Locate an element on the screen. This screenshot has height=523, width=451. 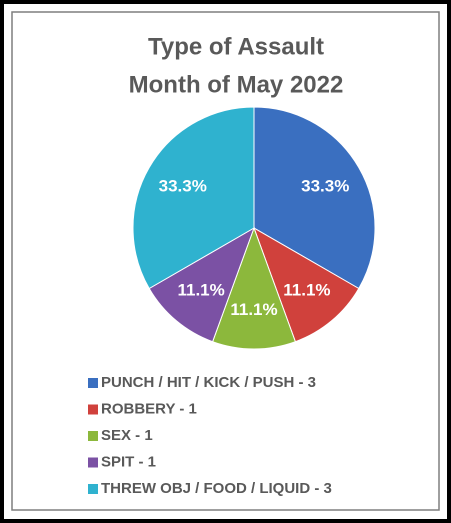
chart-title: Month of May 2022 is located at coordinates (236, 84).